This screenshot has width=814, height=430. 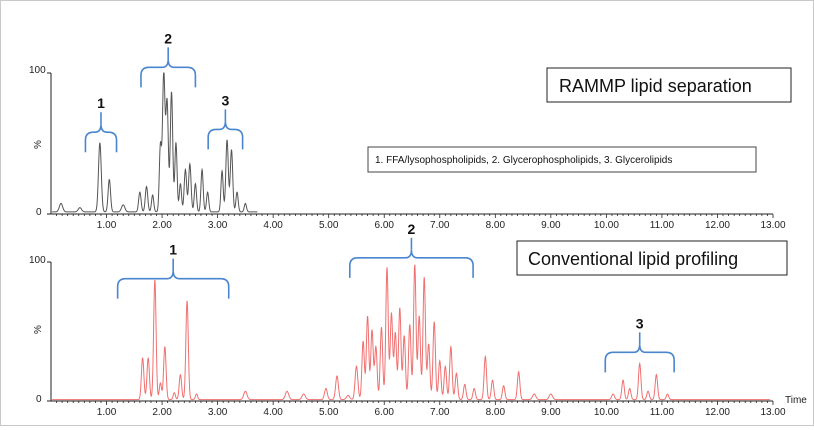 I want to click on top-x-tick-label: 13.00, so click(x=772, y=225).